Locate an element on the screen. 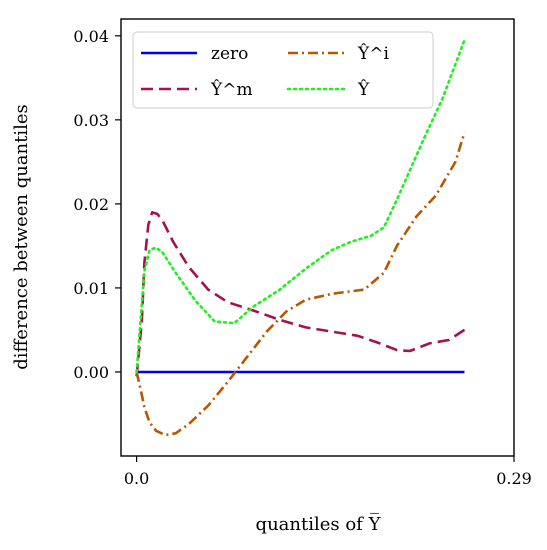 This screenshot has width=547, height=550. y-tick-label-0: 0.00 is located at coordinates (91, 372).